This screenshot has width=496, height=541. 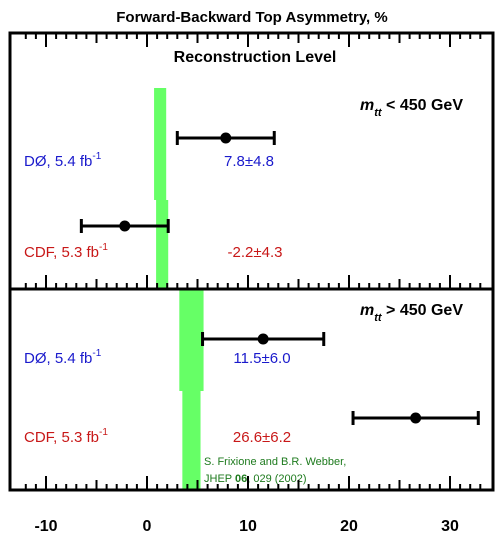 What do you see at coordinates (147, 526) in the screenshot?
I see `x-tick-label-1: 0` at bounding box center [147, 526].